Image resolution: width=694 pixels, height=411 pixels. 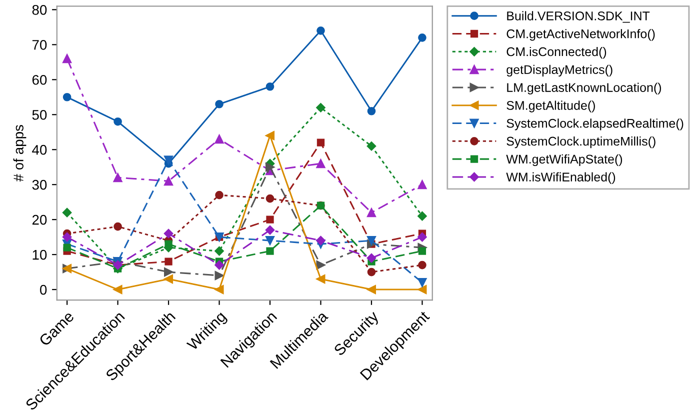 I want to click on y-tick-label: 20, so click(x=39, y=219).